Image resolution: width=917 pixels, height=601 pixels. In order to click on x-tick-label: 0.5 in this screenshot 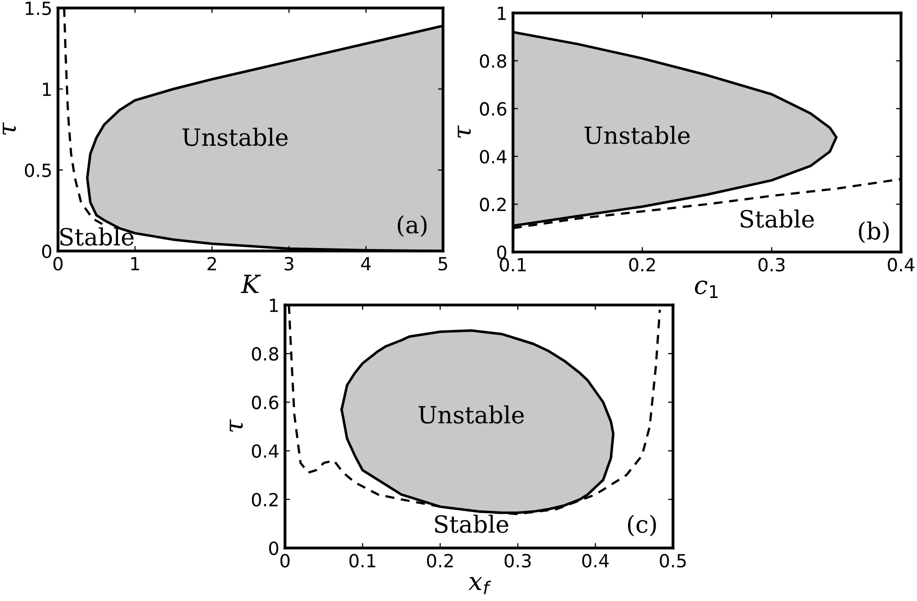, I will do `click(673, 561)`.